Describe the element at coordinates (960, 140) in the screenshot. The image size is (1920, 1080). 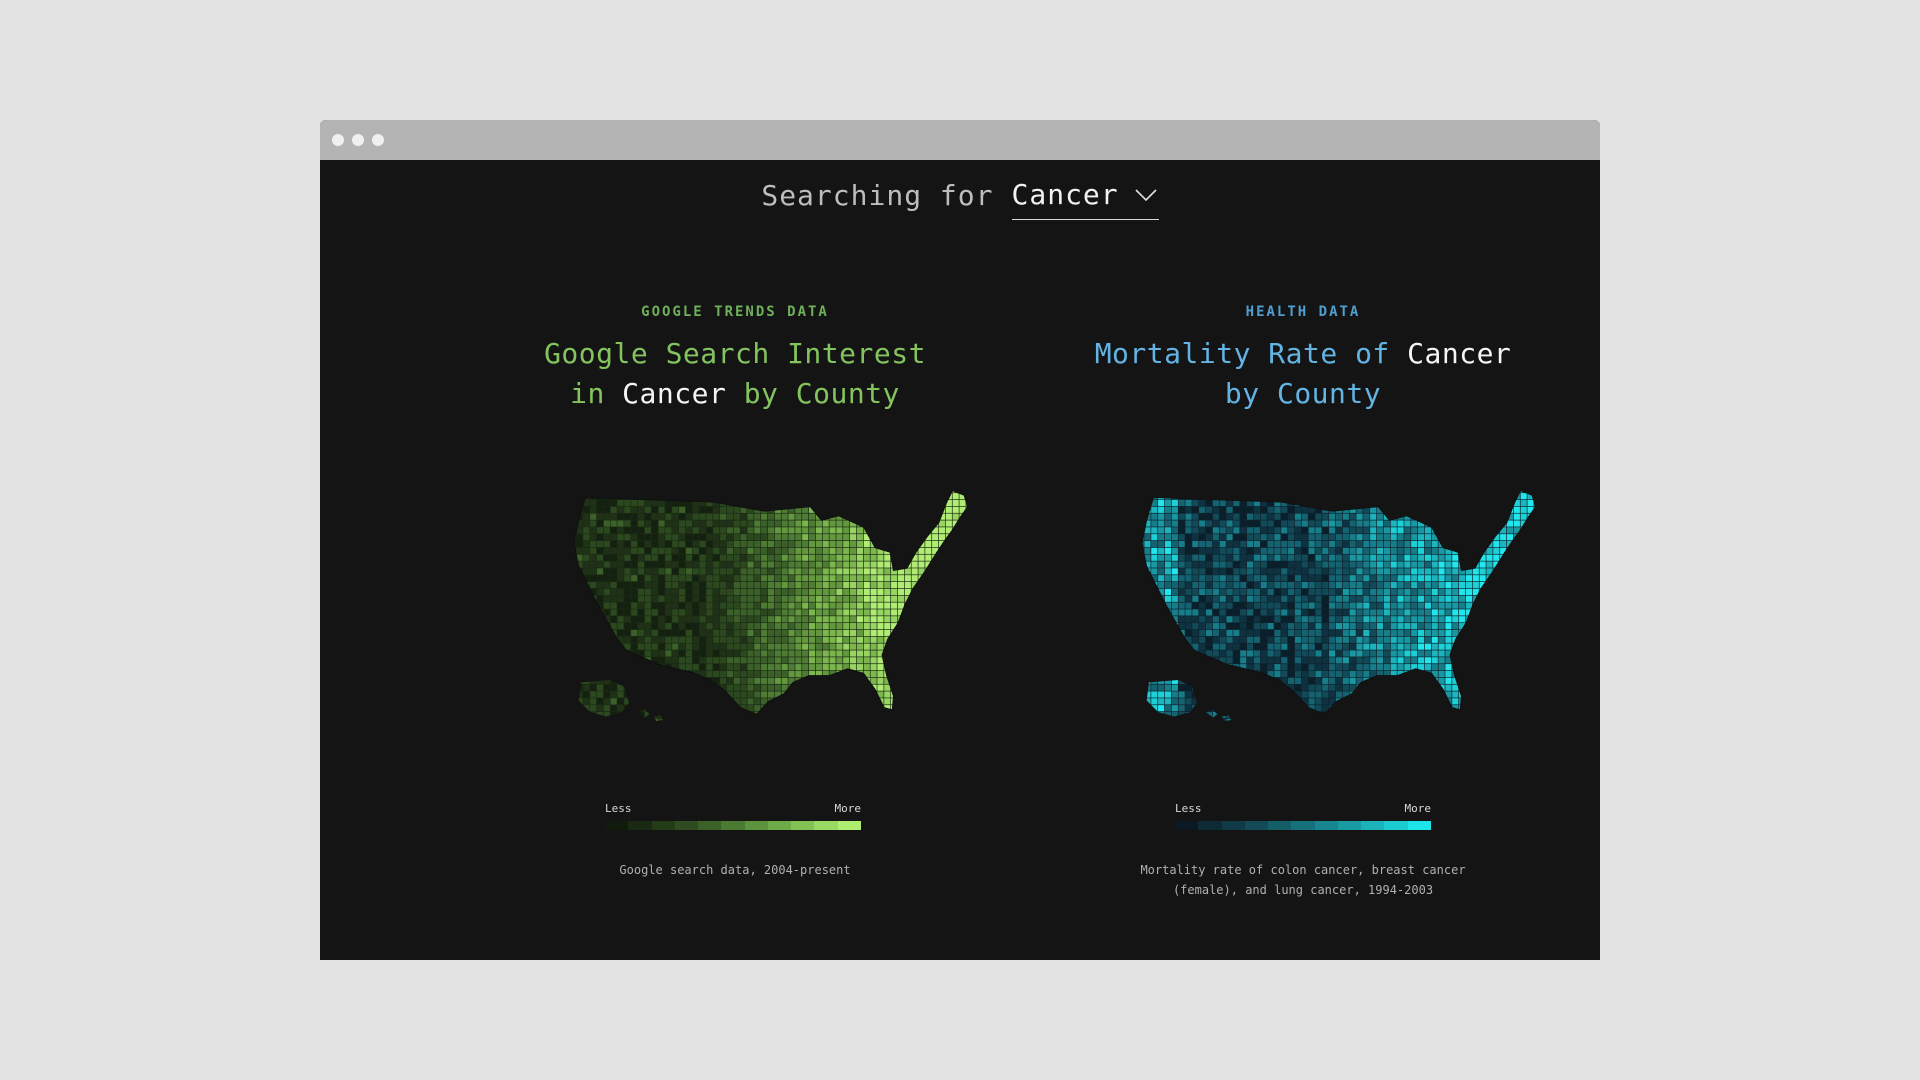
I see `window-titlebar` at that location.